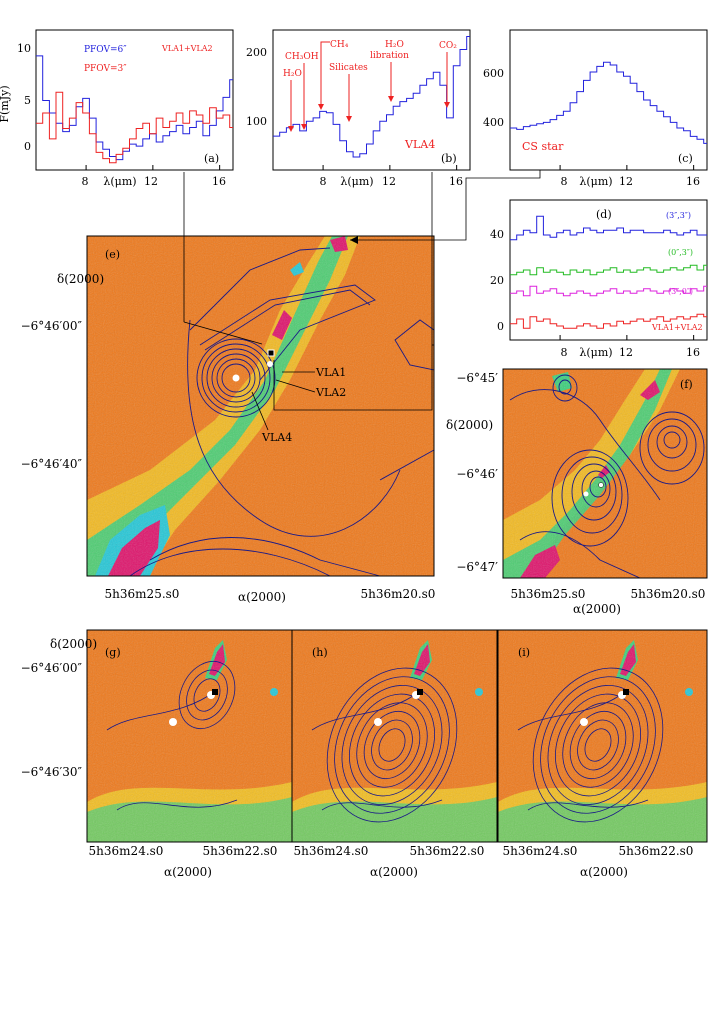 Image resolution: width=717 pixels, height=1028 pixels. What do you see at coordinates (126, 851) in the screenshot?
I see `bottom-g-ratick-0: 5h36m24.s0` at bounding box center [126, 851].